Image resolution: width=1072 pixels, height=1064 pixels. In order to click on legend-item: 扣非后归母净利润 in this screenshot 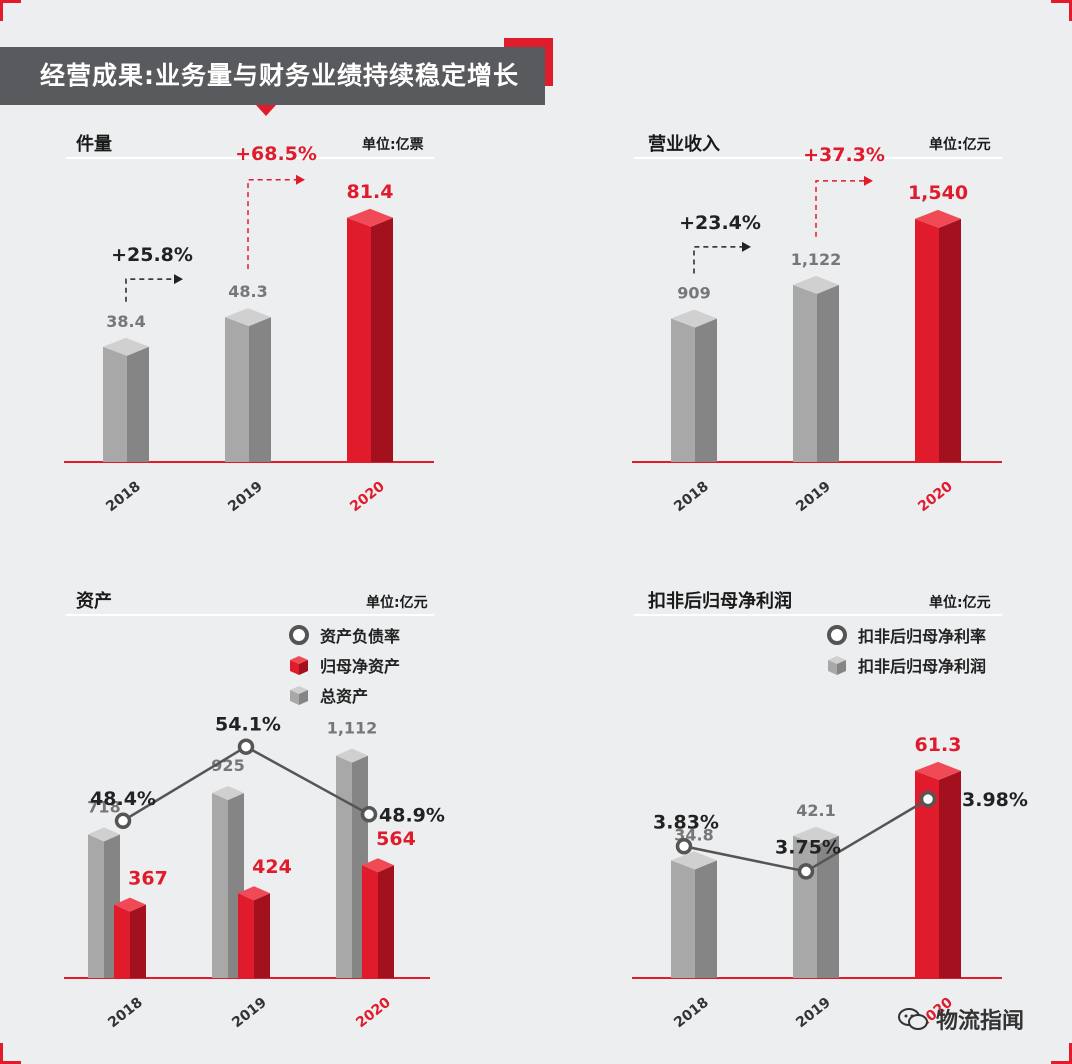, I will do `click(906, 665)`.